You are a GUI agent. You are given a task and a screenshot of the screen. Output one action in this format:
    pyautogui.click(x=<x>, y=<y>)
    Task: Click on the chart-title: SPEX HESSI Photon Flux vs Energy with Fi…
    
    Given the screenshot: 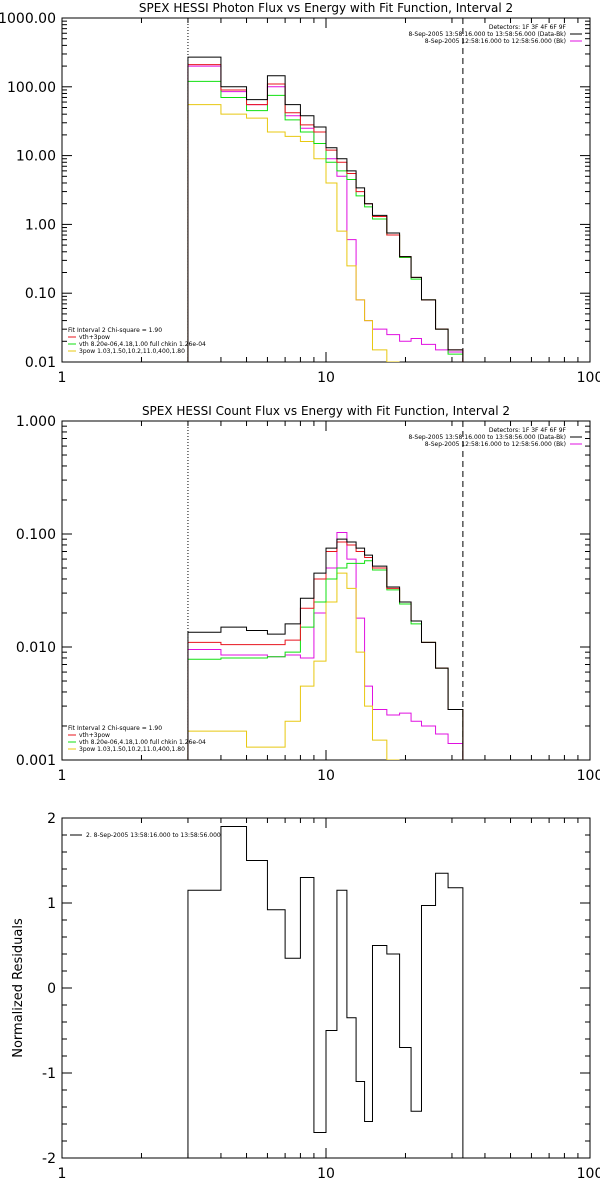 What is the action you would take?
    pyautogui.click(x=326, y=8)
    